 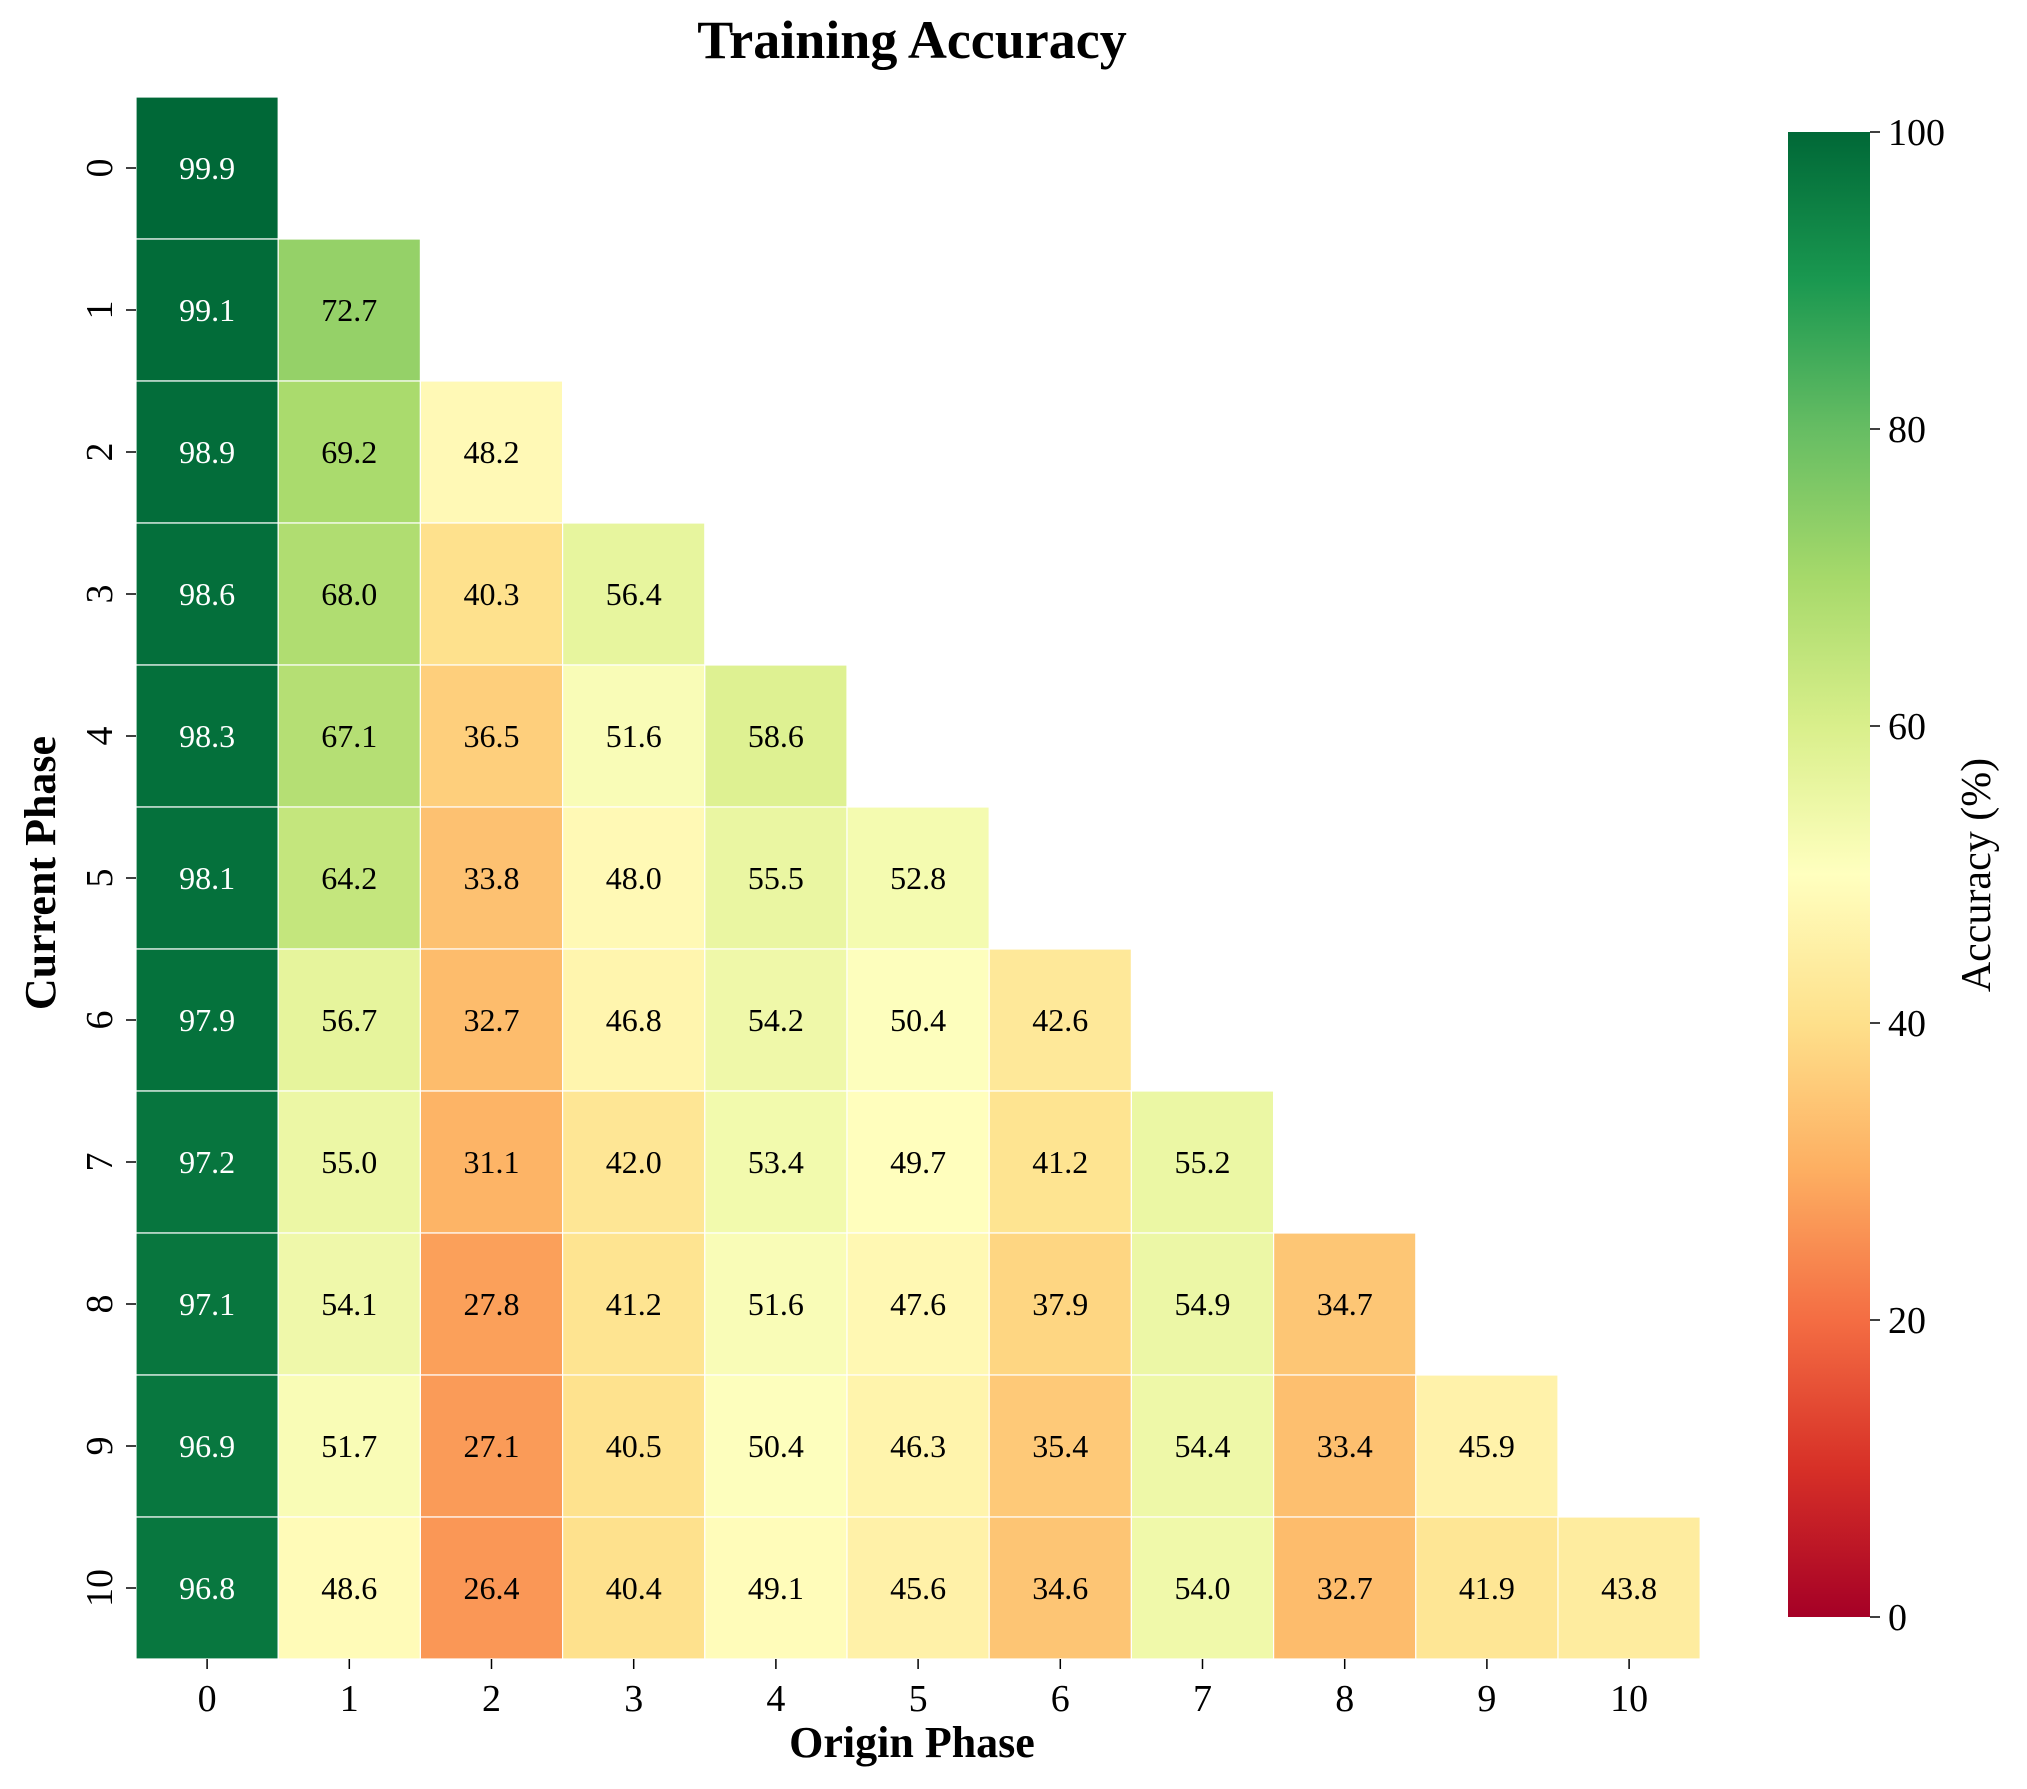 I want to click on y-tick-label: 0, so click(x=100, y=168).